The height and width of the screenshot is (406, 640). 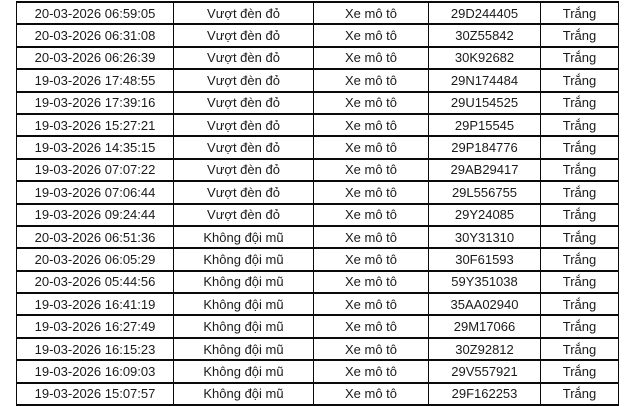 I want to click on cell-timestamp: 19-03-2026 09:24:44, so click(x=95, y=214).